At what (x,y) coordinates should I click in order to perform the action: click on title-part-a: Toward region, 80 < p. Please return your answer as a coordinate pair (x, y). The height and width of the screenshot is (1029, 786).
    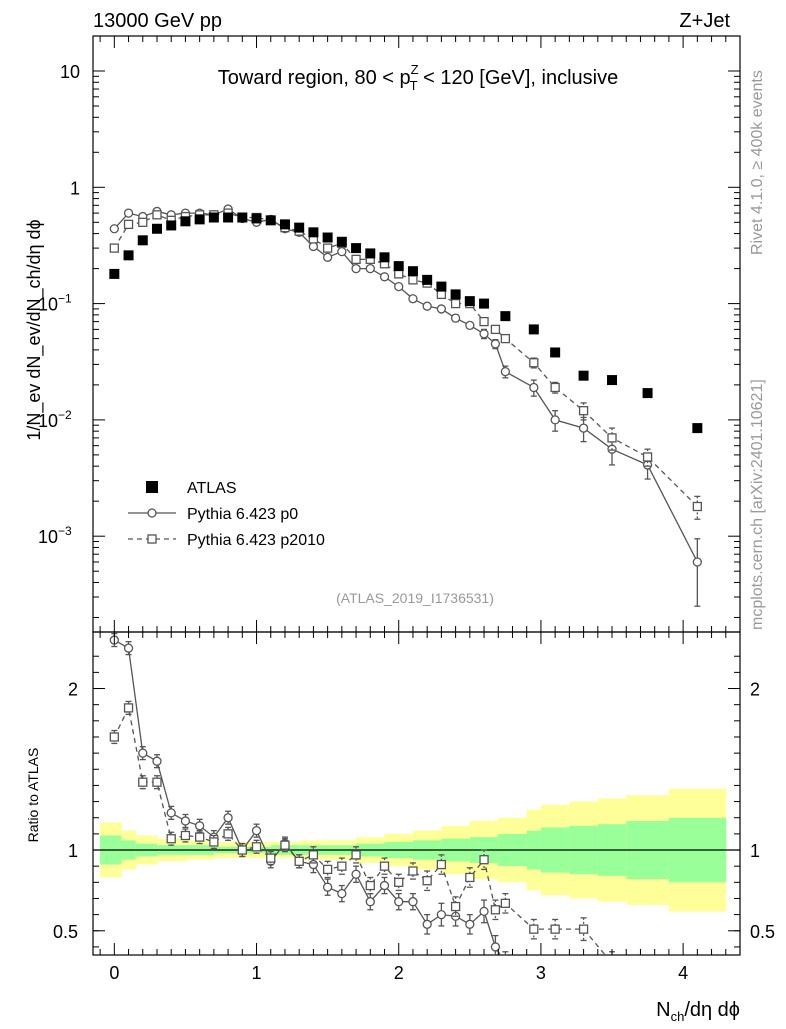
    Looking at the image, I should click on (314, 78).